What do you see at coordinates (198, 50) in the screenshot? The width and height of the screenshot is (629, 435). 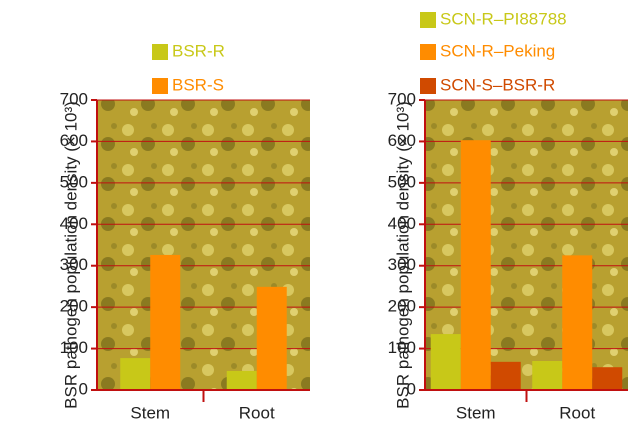 I see `legend-label: BSR-R` at bounding box center [198, 50].